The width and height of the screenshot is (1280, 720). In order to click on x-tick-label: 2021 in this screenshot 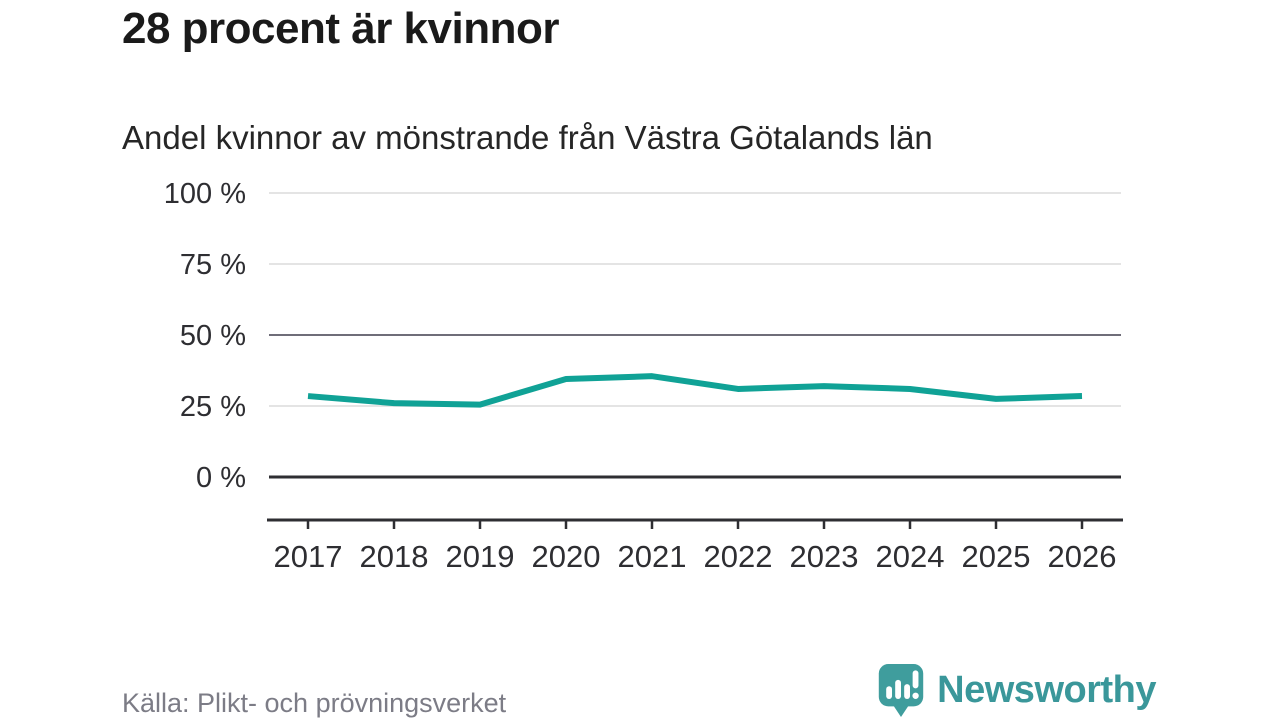, I will do `click(652, 556)`.